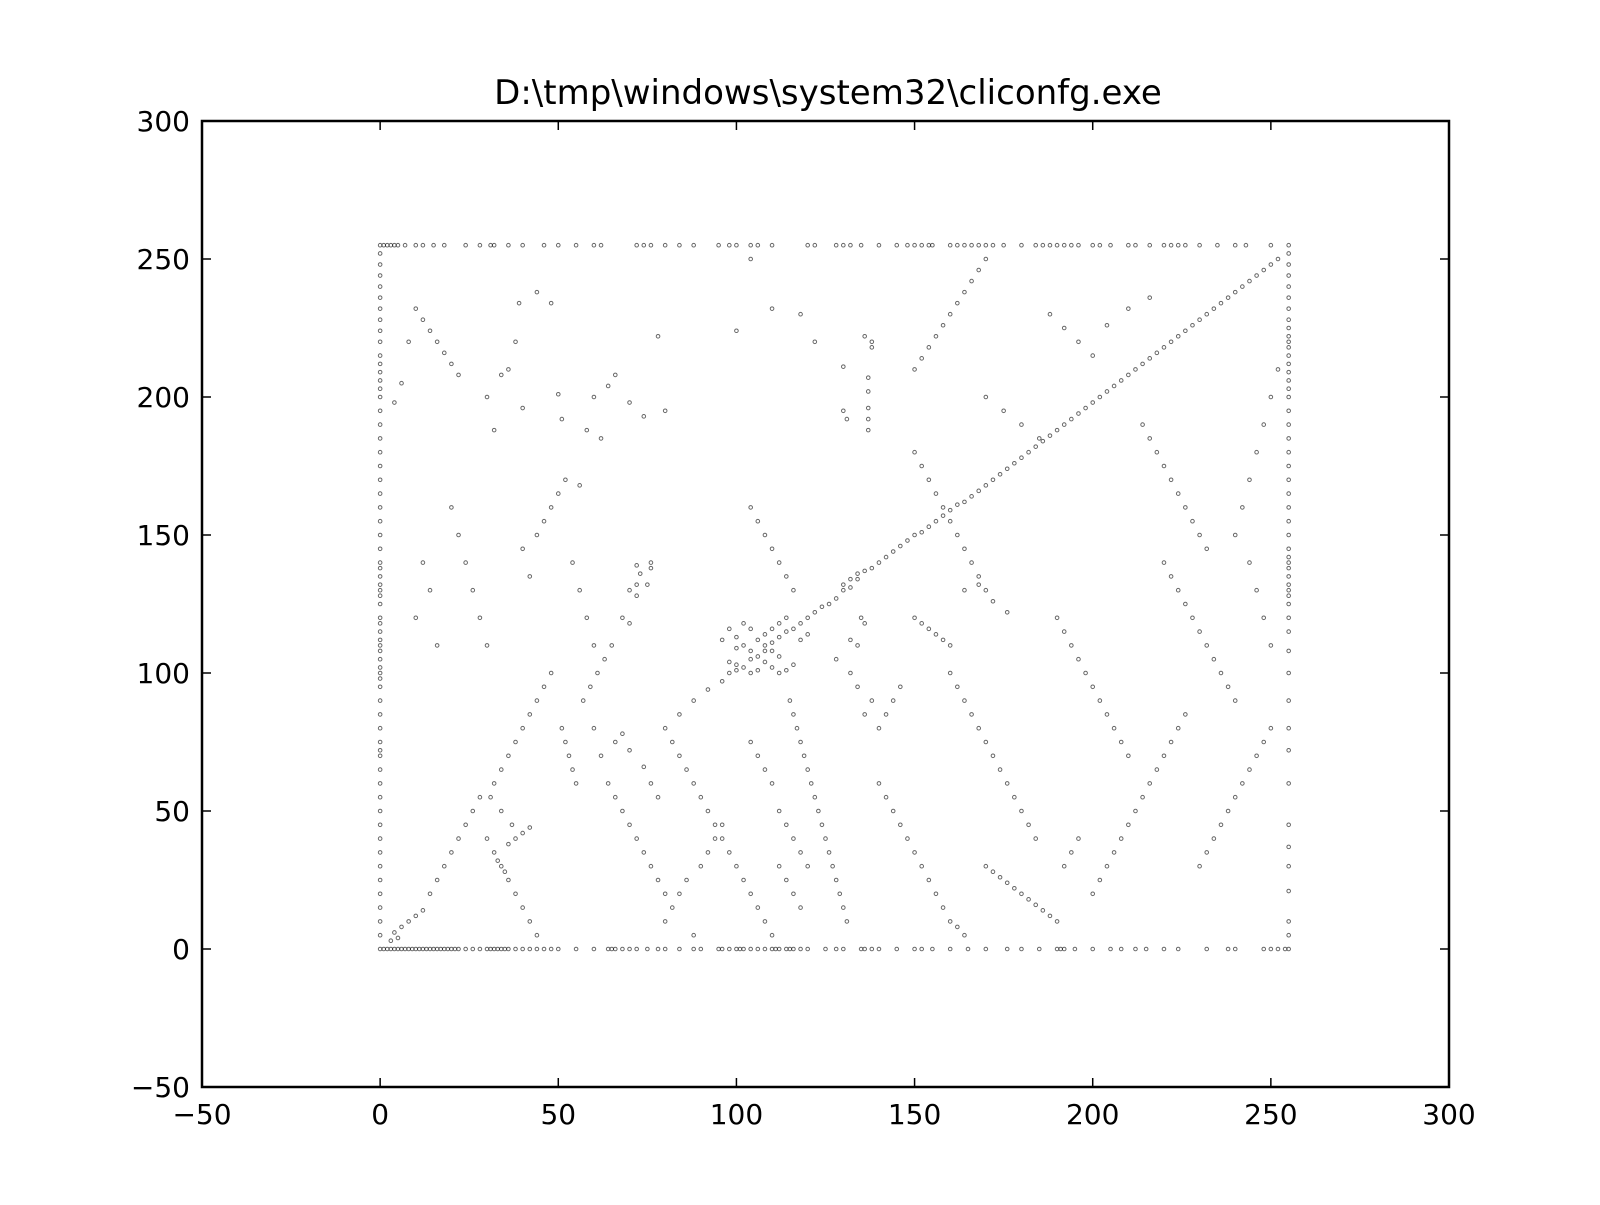 This screenshot has width=1600, height=1205. Describe the element at coordinates (914, 1114) in the screenshot. I see `x-tick-label: 150` at that location.